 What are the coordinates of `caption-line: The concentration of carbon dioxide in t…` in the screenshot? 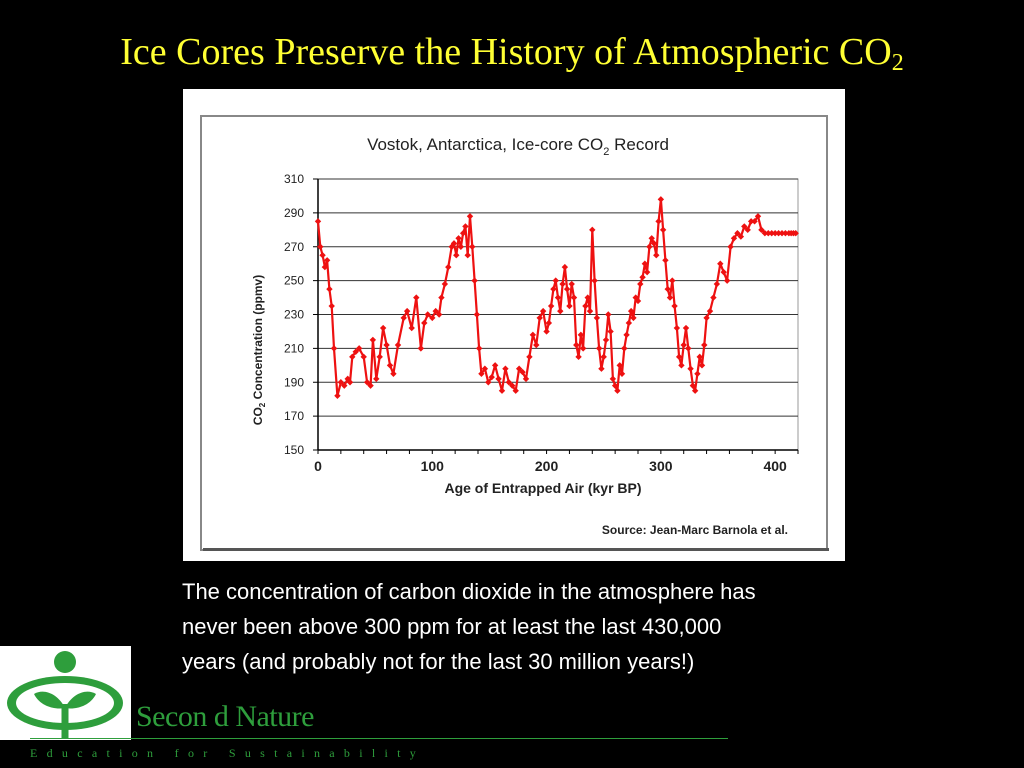 It's located at (469, 591).